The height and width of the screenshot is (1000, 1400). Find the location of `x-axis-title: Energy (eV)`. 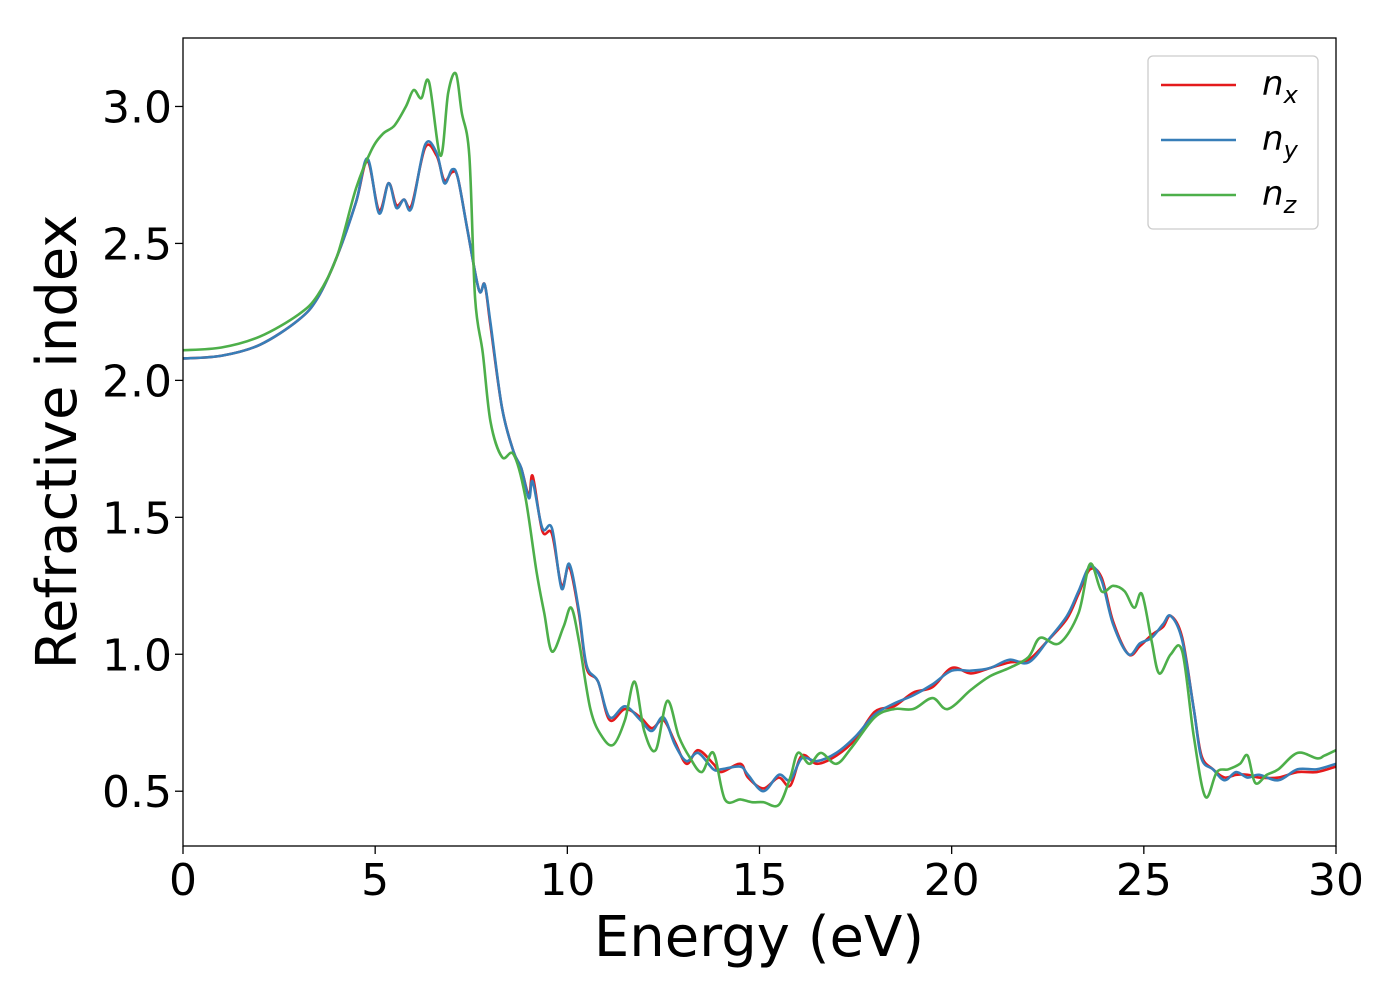

x-axis-title: Energy (eV) is located at coordinates (759, 937).